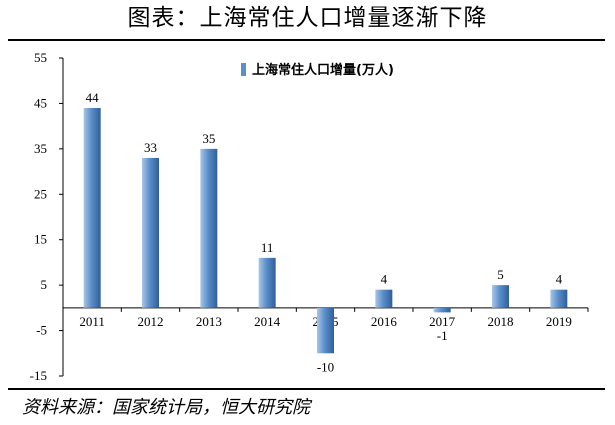 The image size is (615, 425). I want to click on data-label: 35, so click(208, 138).